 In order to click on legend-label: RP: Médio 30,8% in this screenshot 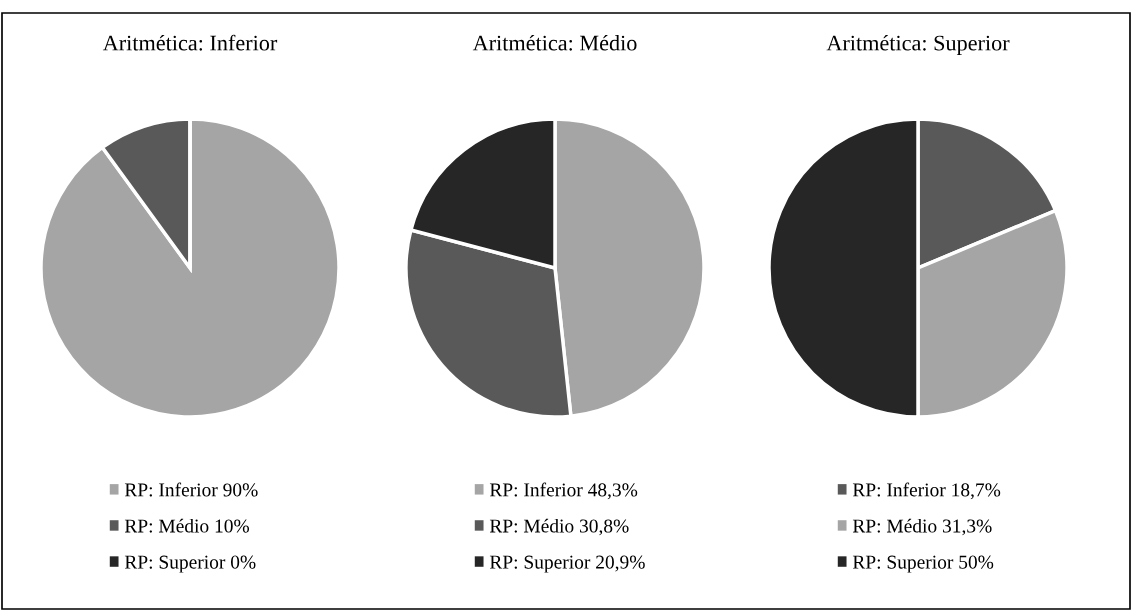, I will do `click(559, 527)`.